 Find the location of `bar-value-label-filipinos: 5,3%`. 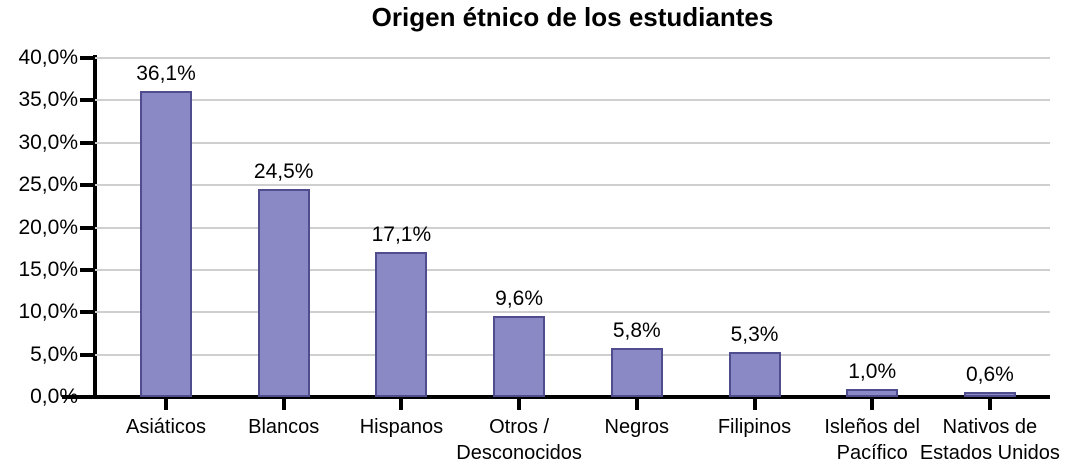

bar-value-label-filipinos: 5,3% is located at coordinates (754, 335).